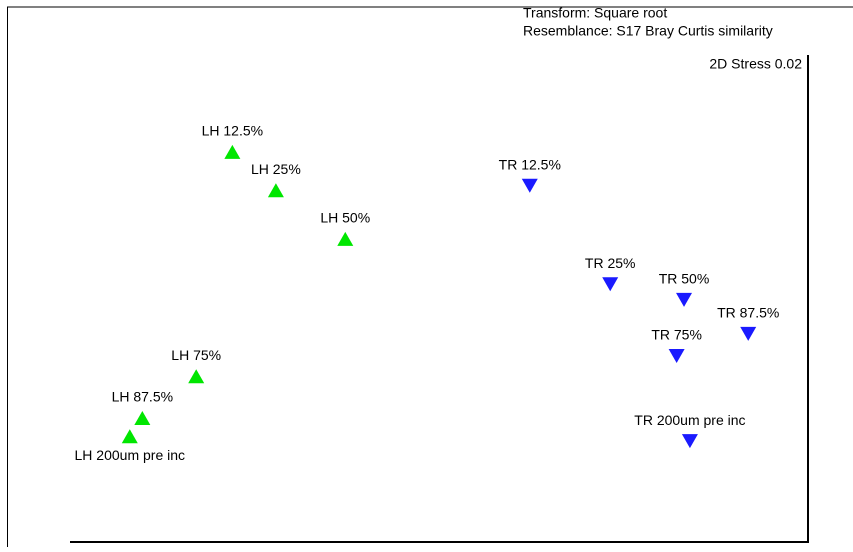 The image size is (853, 552). What do you see at coordinates (142, 397) in the screenshot?
I see `point-label: LH 87.5%` at bounding box center [142, 397].